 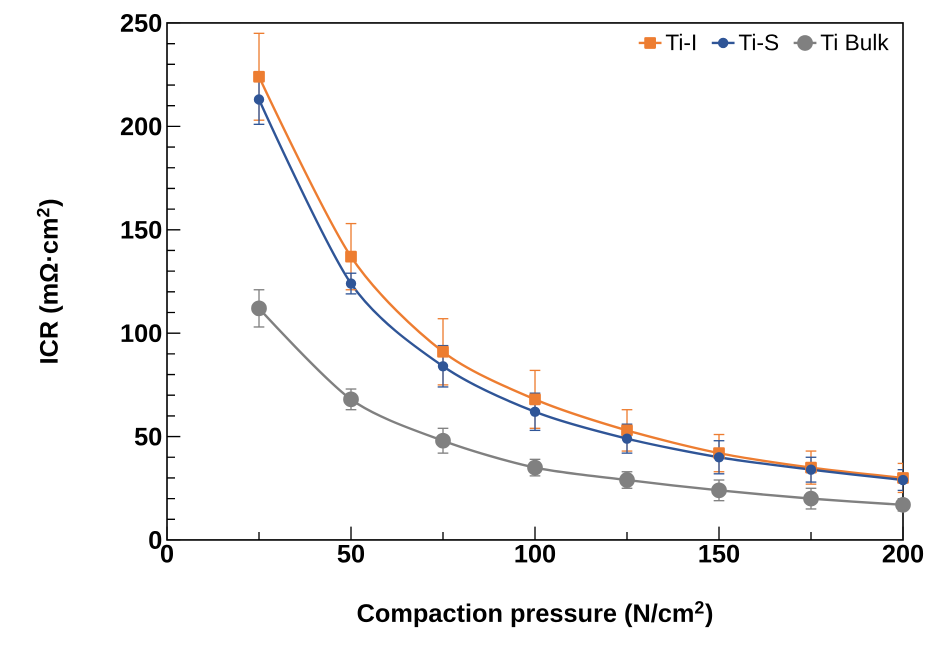 I want to click on x-tick-label: 50, so click(x=351, y=553).